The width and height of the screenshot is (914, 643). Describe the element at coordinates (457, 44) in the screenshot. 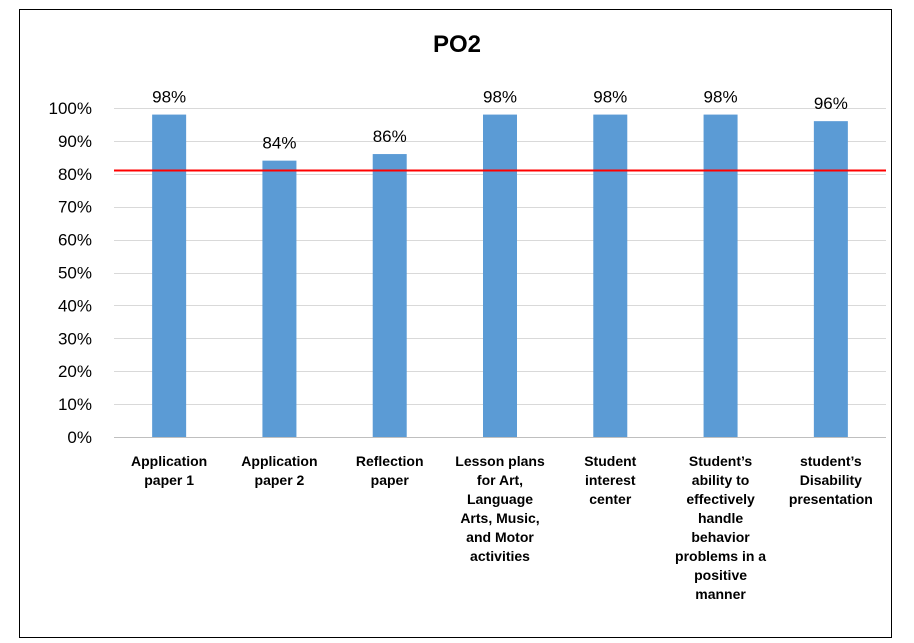

I see `chart-title: PO2` at that location.